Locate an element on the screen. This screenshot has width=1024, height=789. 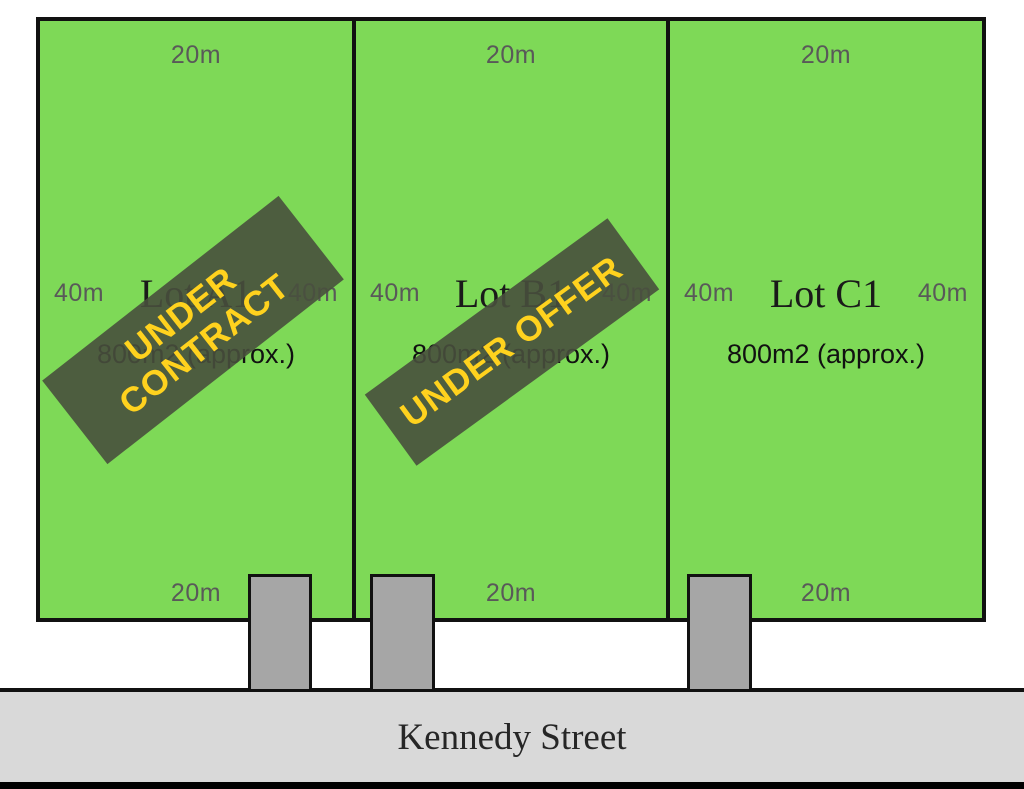
lot-a1-depth-left-label: 40m is located at coordinates (79, 292).